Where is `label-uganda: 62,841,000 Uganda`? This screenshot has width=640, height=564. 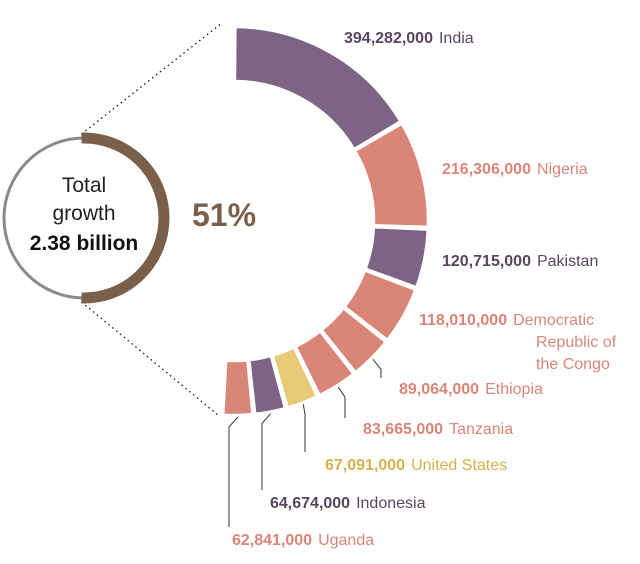 label-uganda: 62,841,000 Uganda is located at coordinates (303, 540).